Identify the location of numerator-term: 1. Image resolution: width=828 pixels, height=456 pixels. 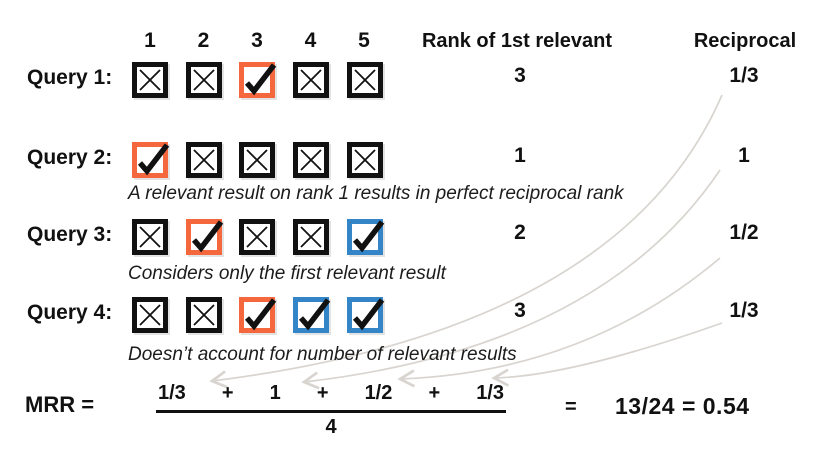
(275, 393).